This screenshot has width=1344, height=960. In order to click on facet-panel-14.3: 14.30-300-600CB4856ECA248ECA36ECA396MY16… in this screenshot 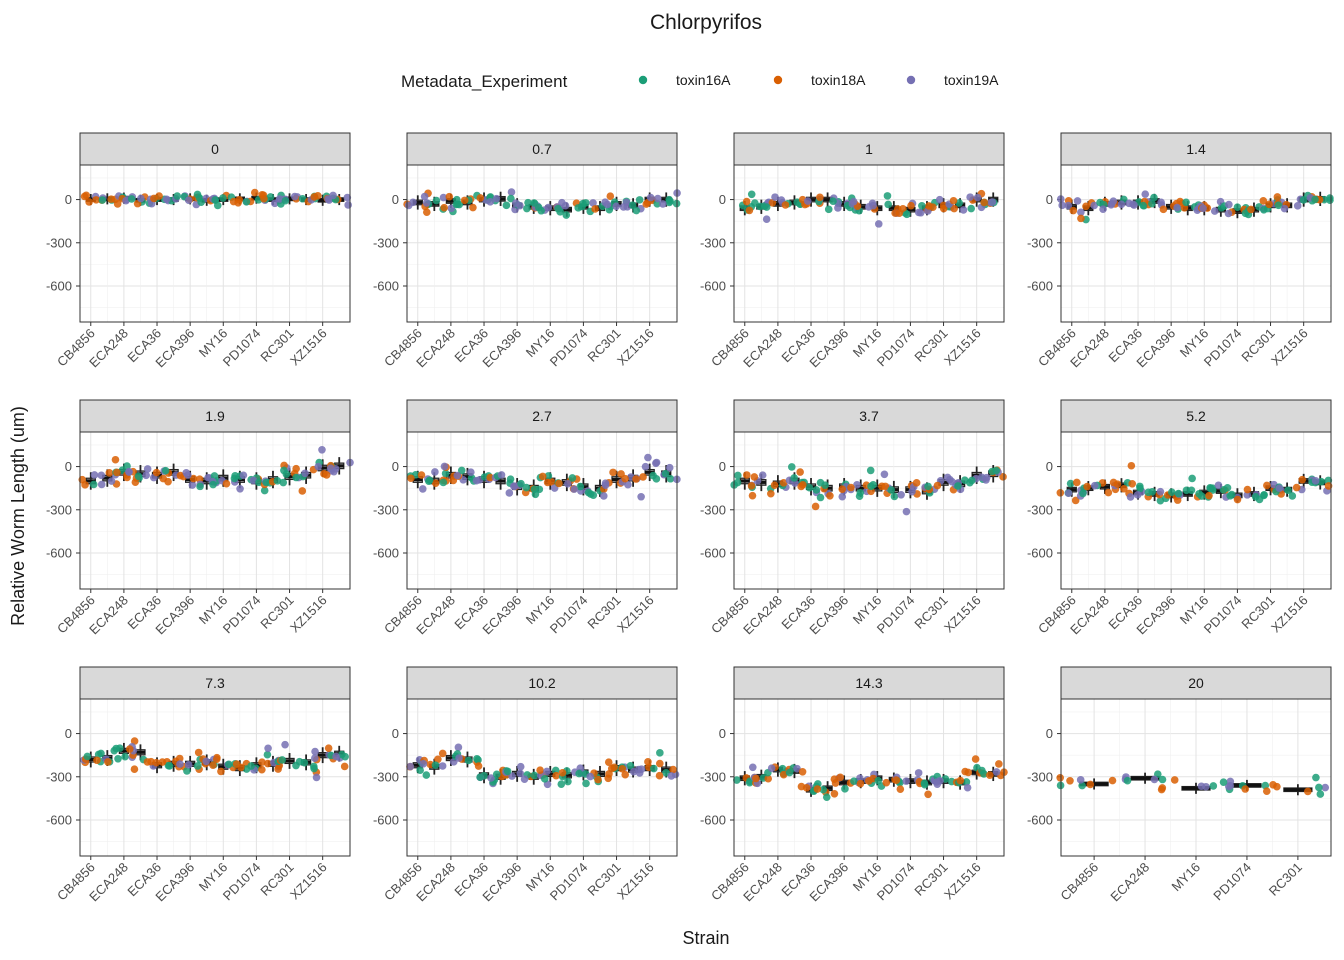, I will do `click(854, 785)`.